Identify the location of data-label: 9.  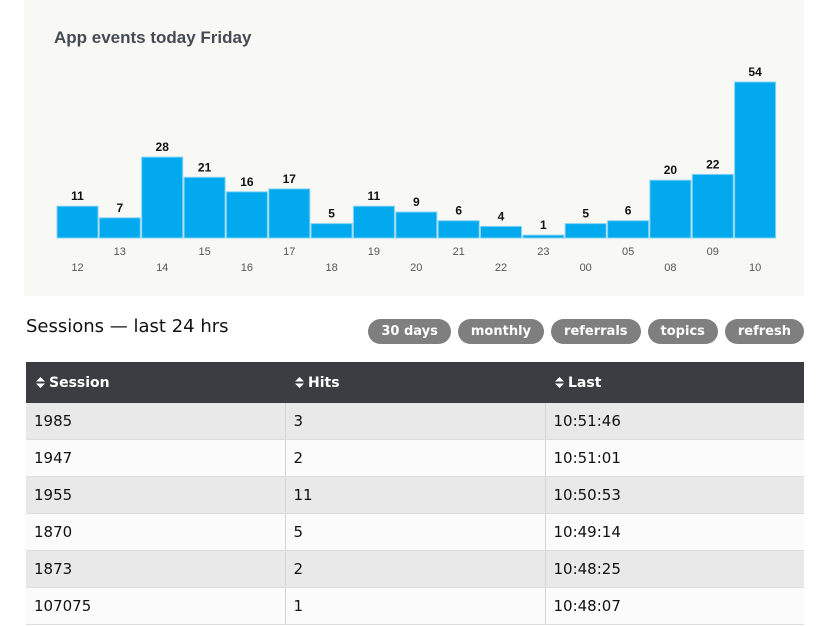
(416, 202).